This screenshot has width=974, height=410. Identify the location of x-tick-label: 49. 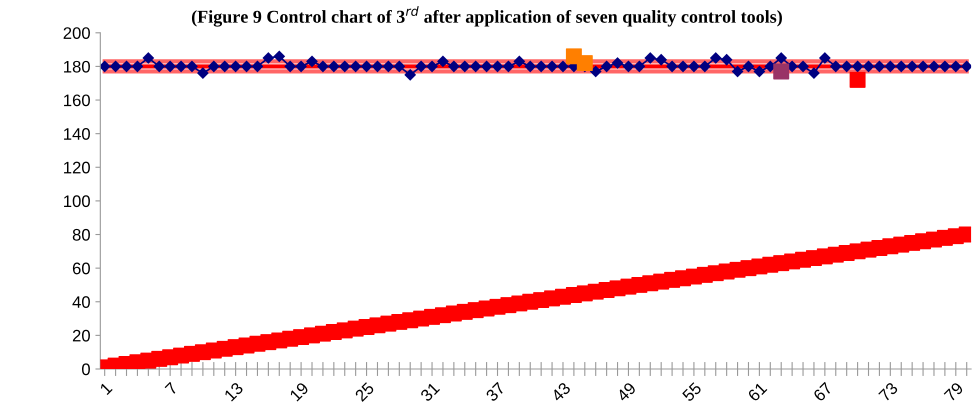
(626, 392).